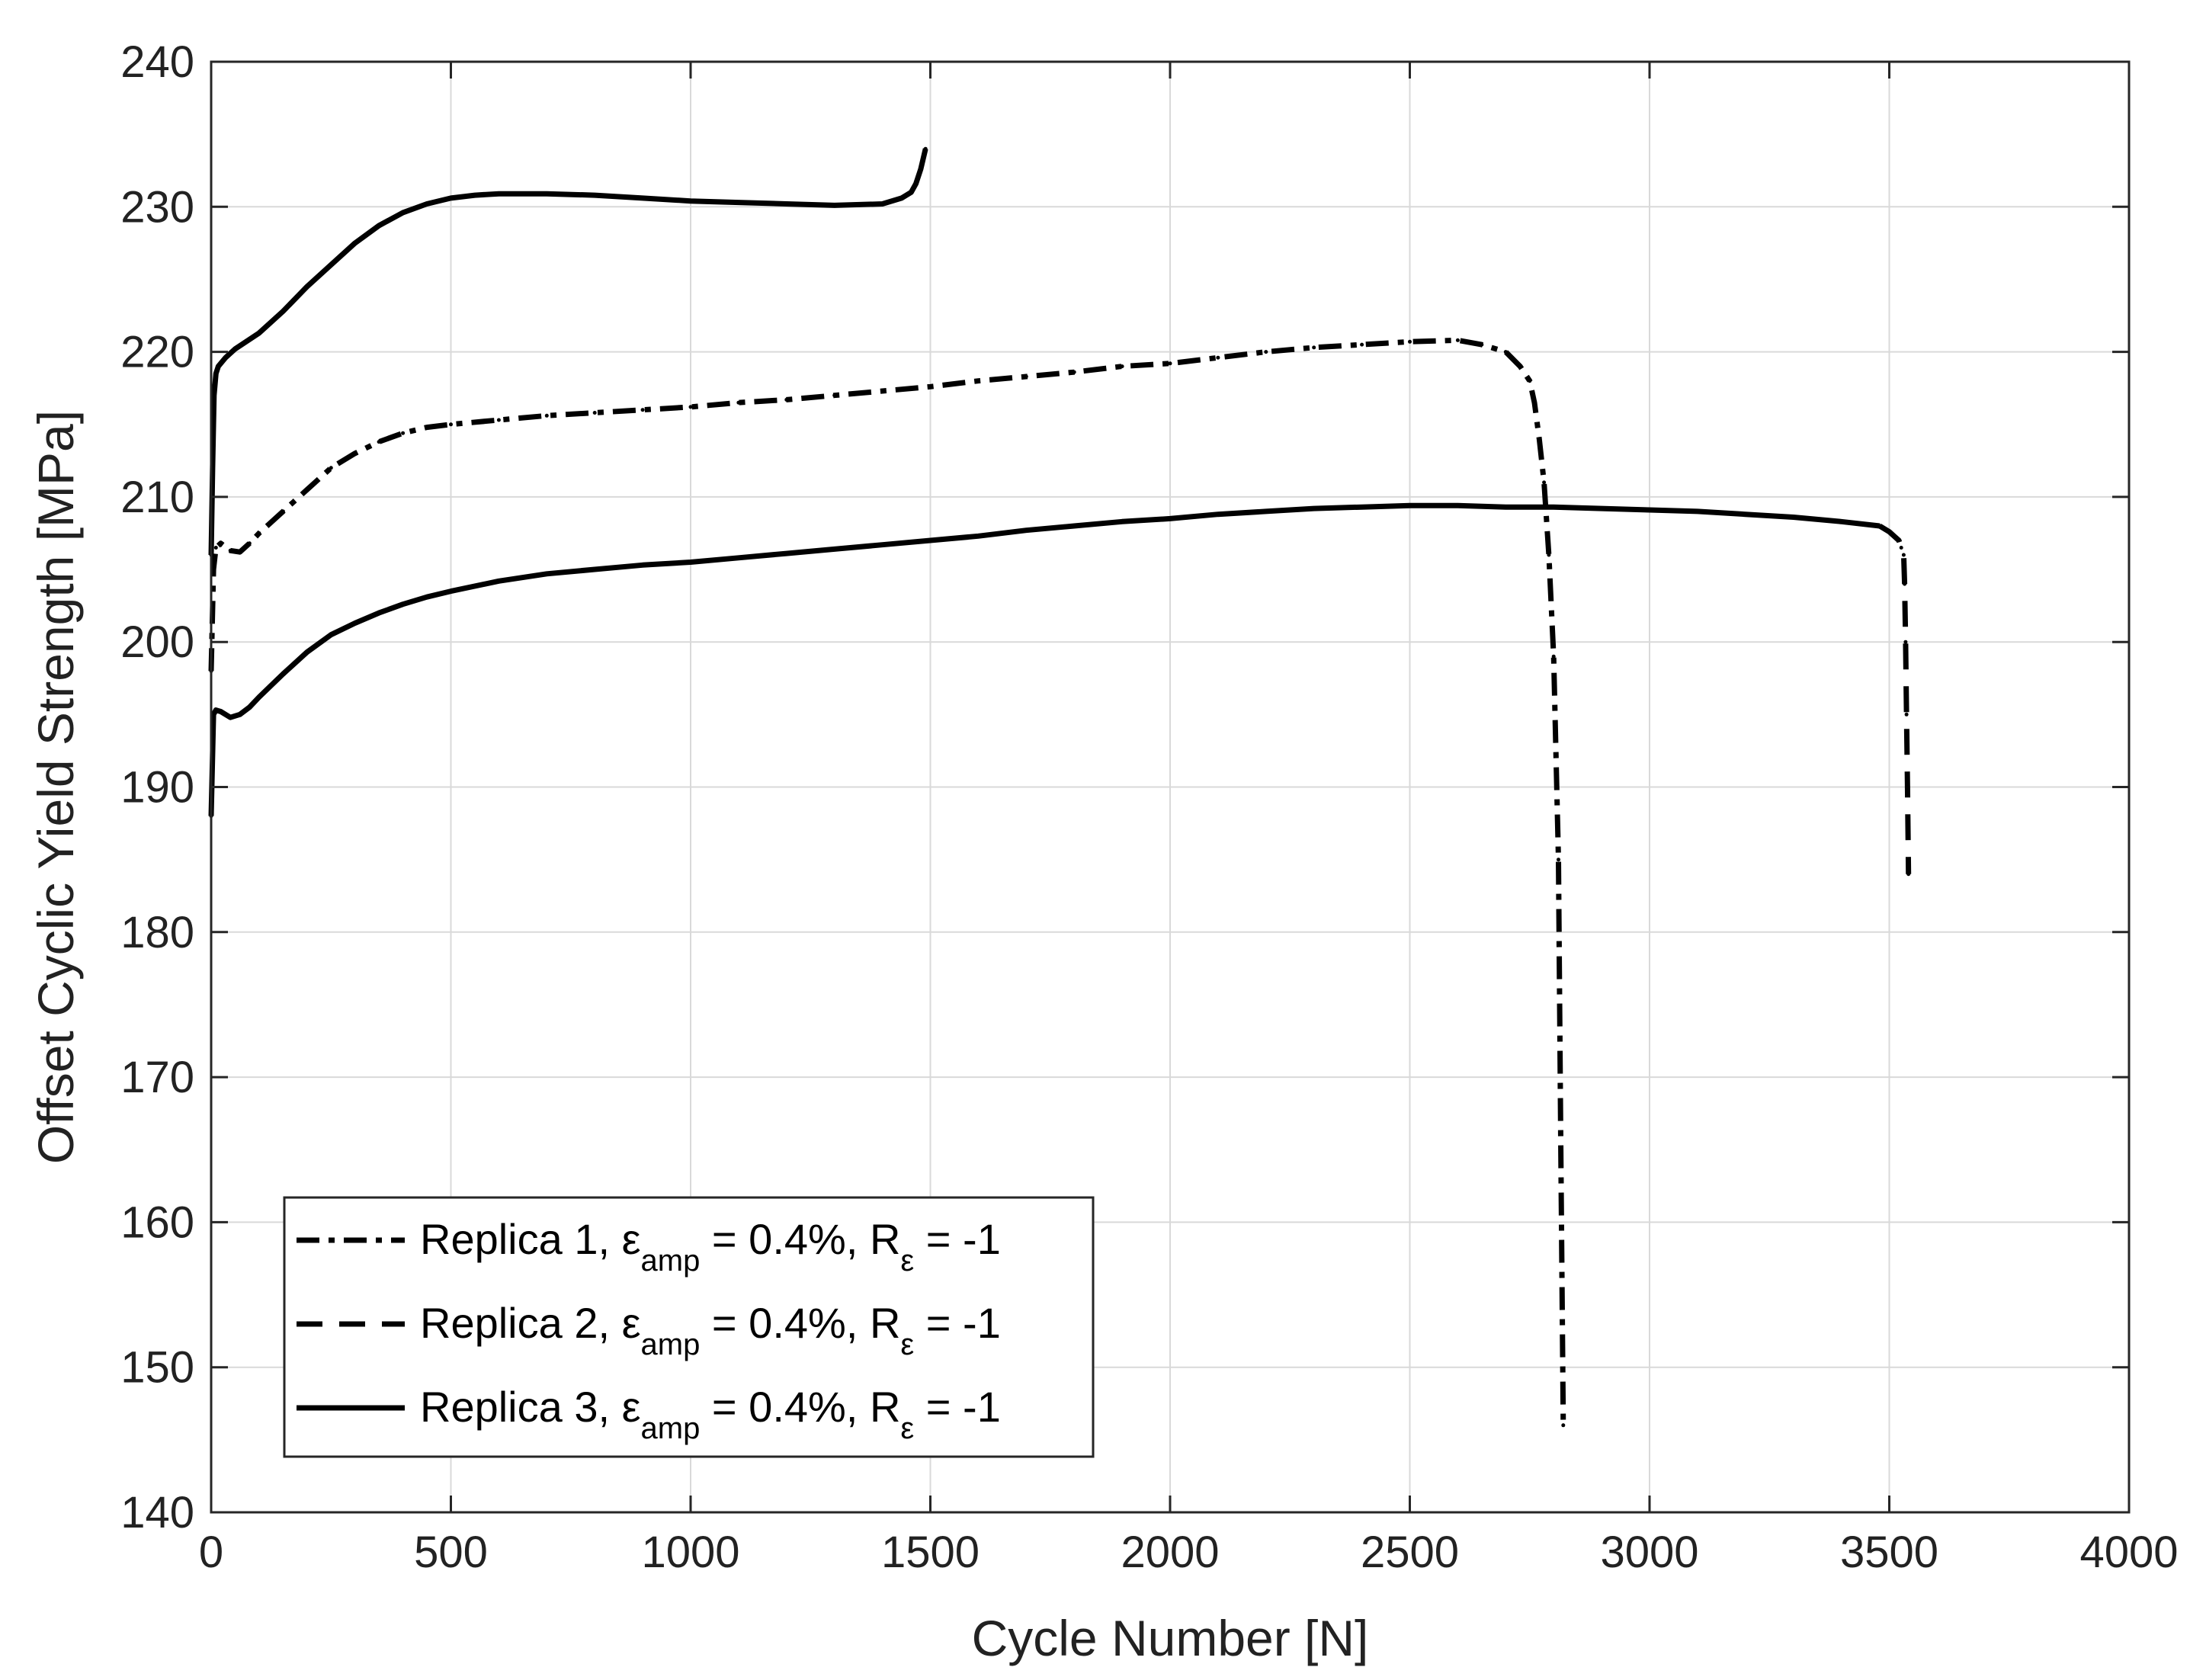 The image size is (2190, 1680). Describe the element at coordinates (55, 787) in the screenshot. I see `y-axis-title: Offset Cyclic Yield Strength [MPa]` at that location.